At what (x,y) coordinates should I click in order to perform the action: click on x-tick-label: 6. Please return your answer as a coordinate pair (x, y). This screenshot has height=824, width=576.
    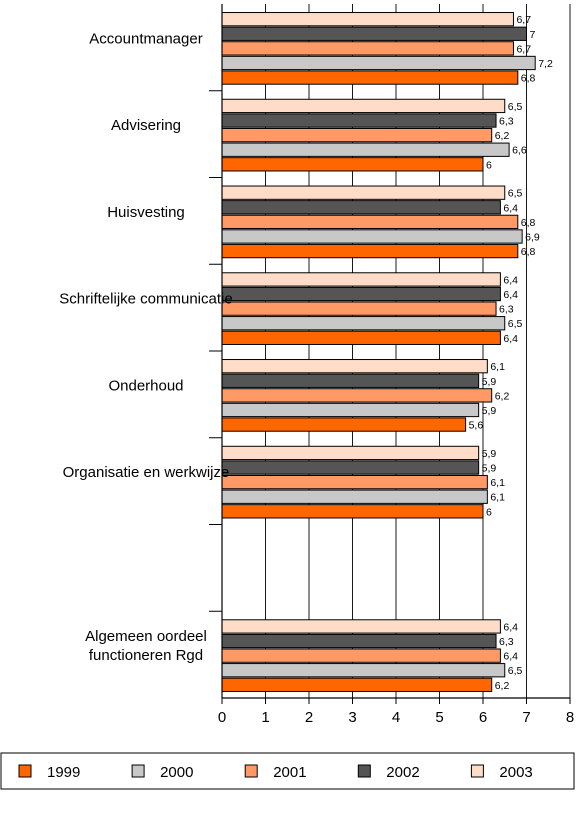
    Looking at the image, I should click on (483, 717).